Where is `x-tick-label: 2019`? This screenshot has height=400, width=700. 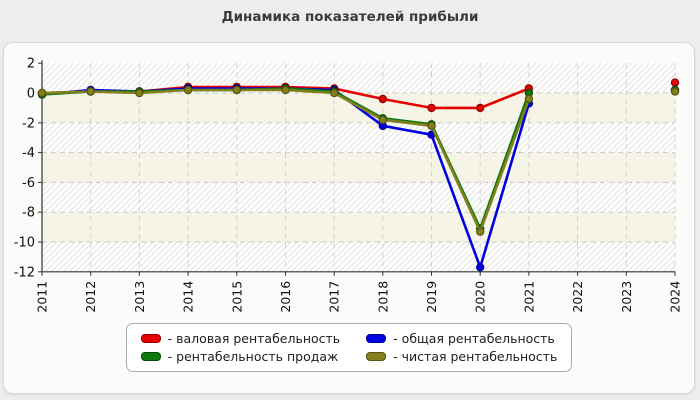 x-tick-label: 2019 is located at coordinates (431, 297).